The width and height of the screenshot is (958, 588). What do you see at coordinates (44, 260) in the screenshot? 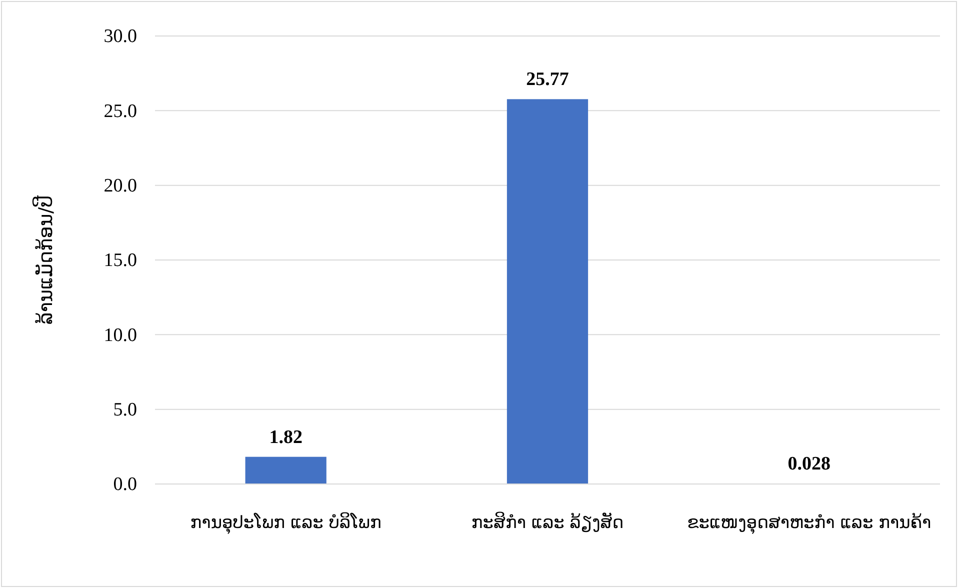
I see `y-axis-title: ລ້ານແມັດກ້ອນ/ປີ` at bounding box center [44, 260].